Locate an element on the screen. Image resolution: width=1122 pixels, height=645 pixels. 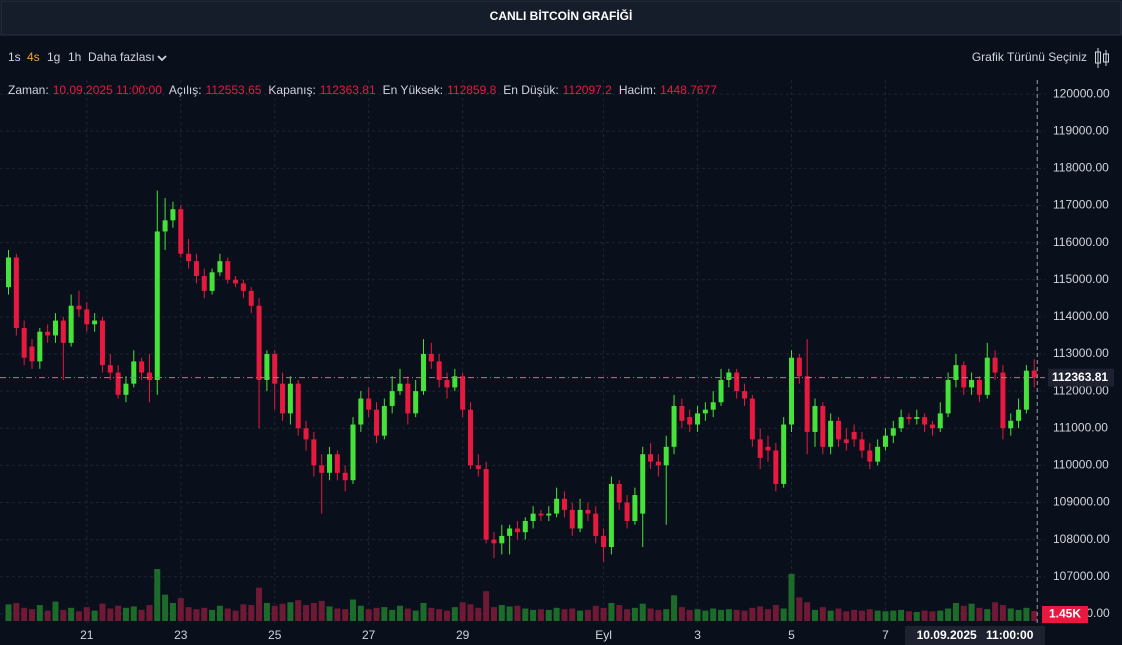
y-tick-label: 117000.00 is located at coordinates (1081, 205).